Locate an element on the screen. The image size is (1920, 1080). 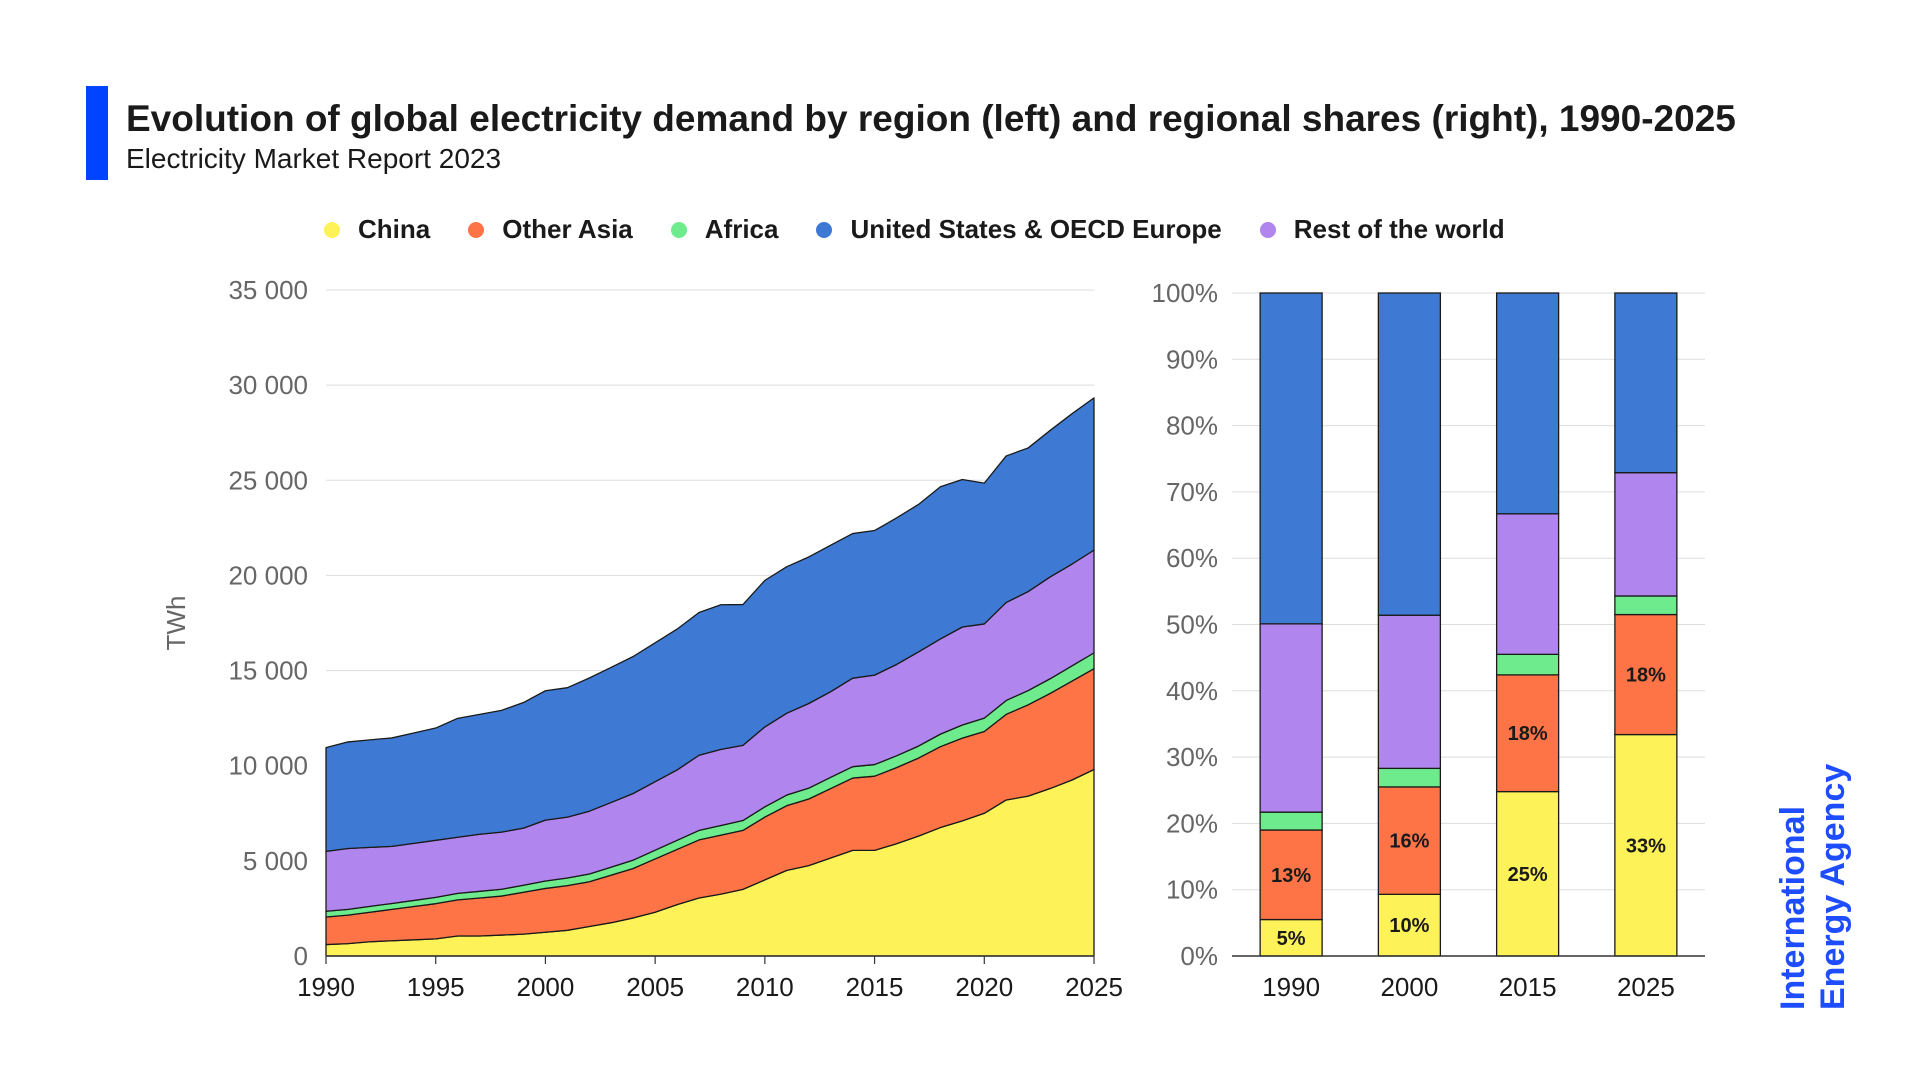
legend-item-other-asia: Other Asia is located at coordinates (550, 229).